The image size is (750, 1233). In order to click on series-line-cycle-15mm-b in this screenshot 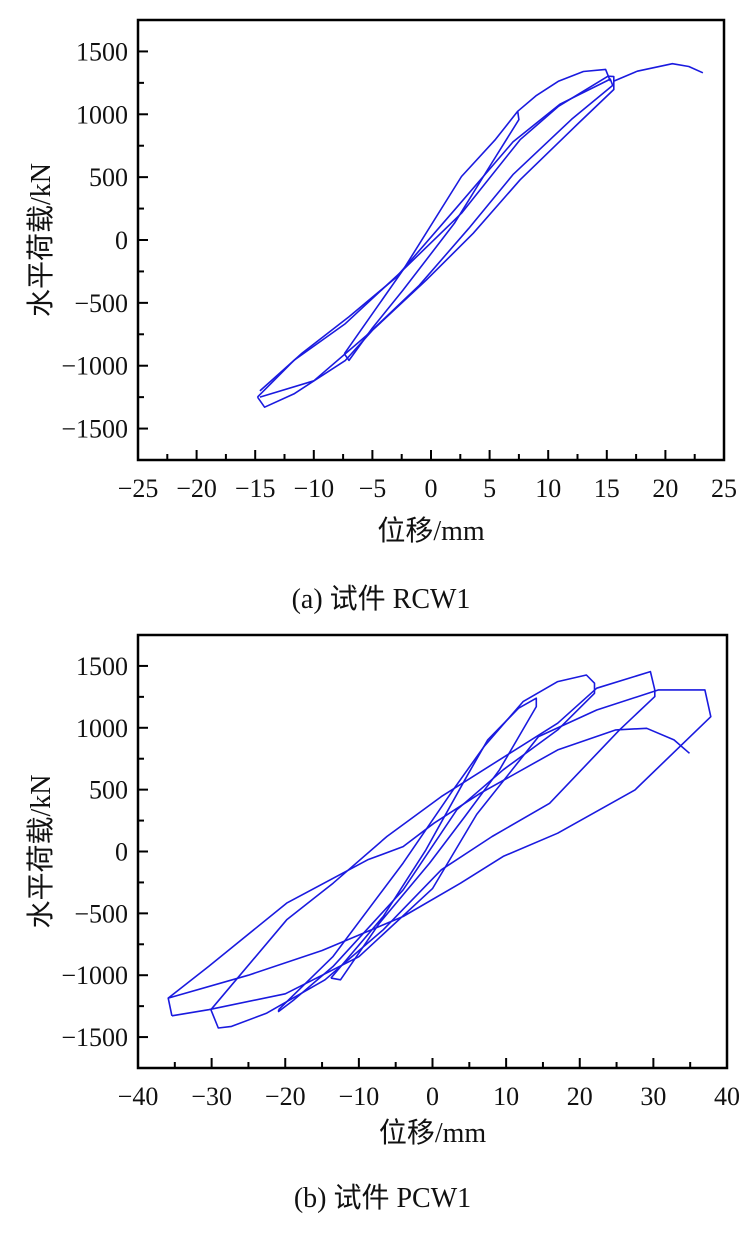, I will do `click(436, 238)`.